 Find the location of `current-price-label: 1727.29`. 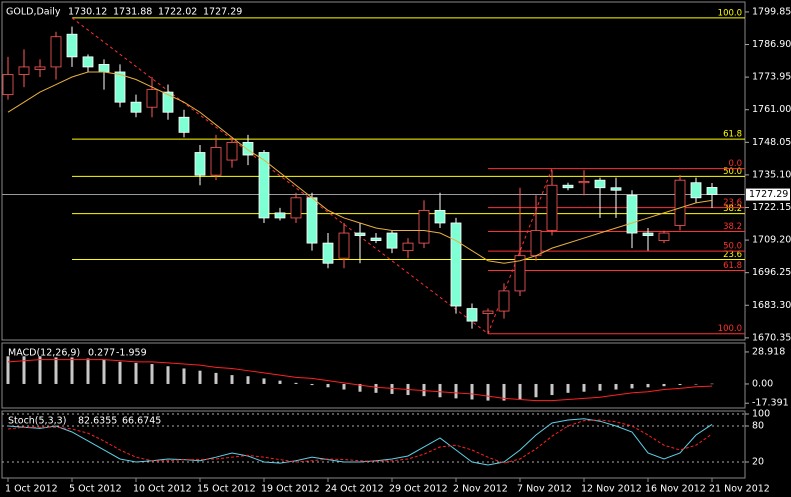

current-price-label: 1727.29 is located at coordinates (768, 194).